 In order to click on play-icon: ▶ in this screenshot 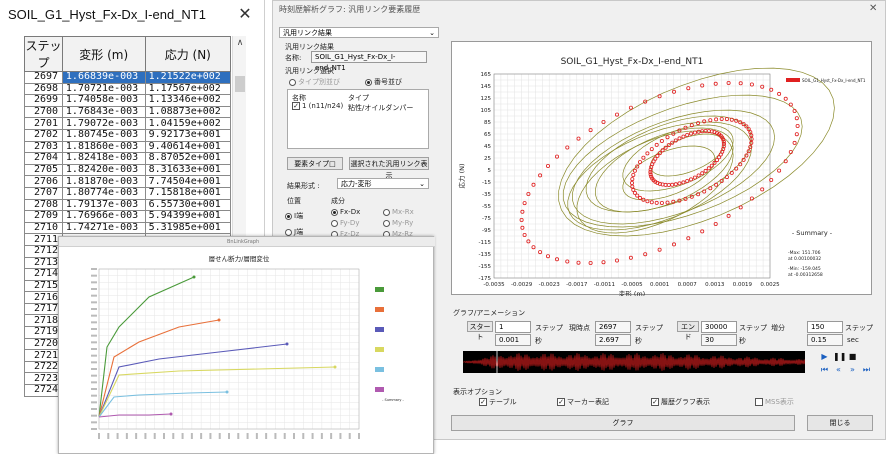, I will do `click(824, 356)`.